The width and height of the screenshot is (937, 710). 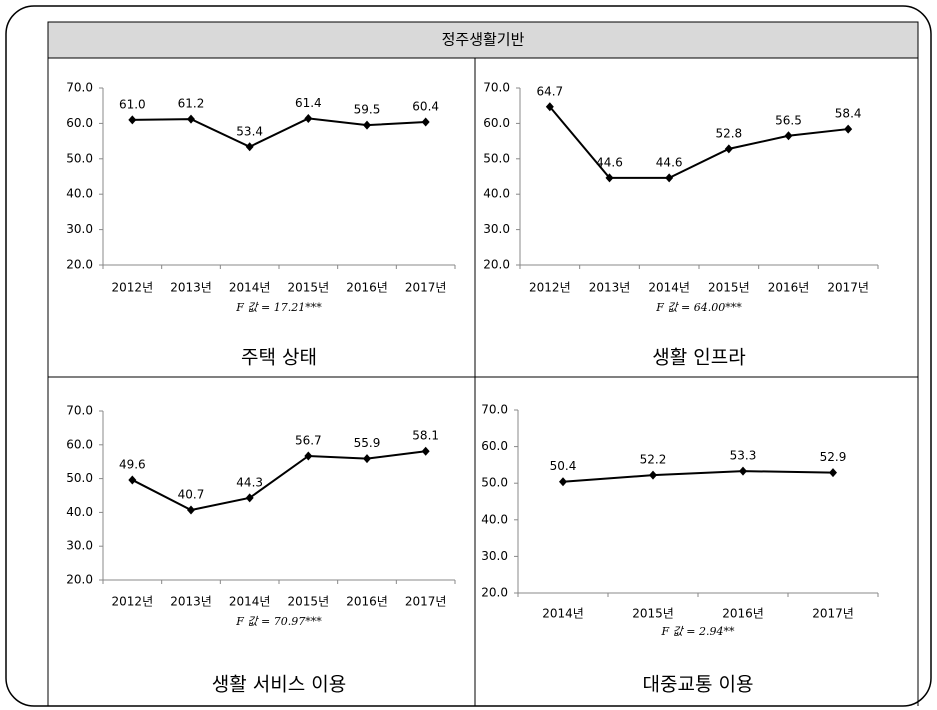 I want to click on data-label: 52.8, so click(x=728, y=133).